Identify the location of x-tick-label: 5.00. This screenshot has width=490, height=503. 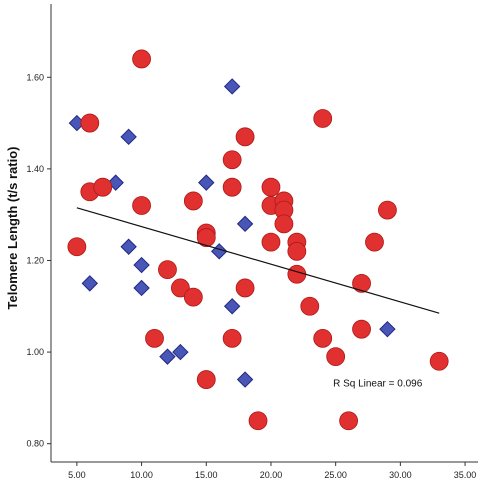
(77, 475).